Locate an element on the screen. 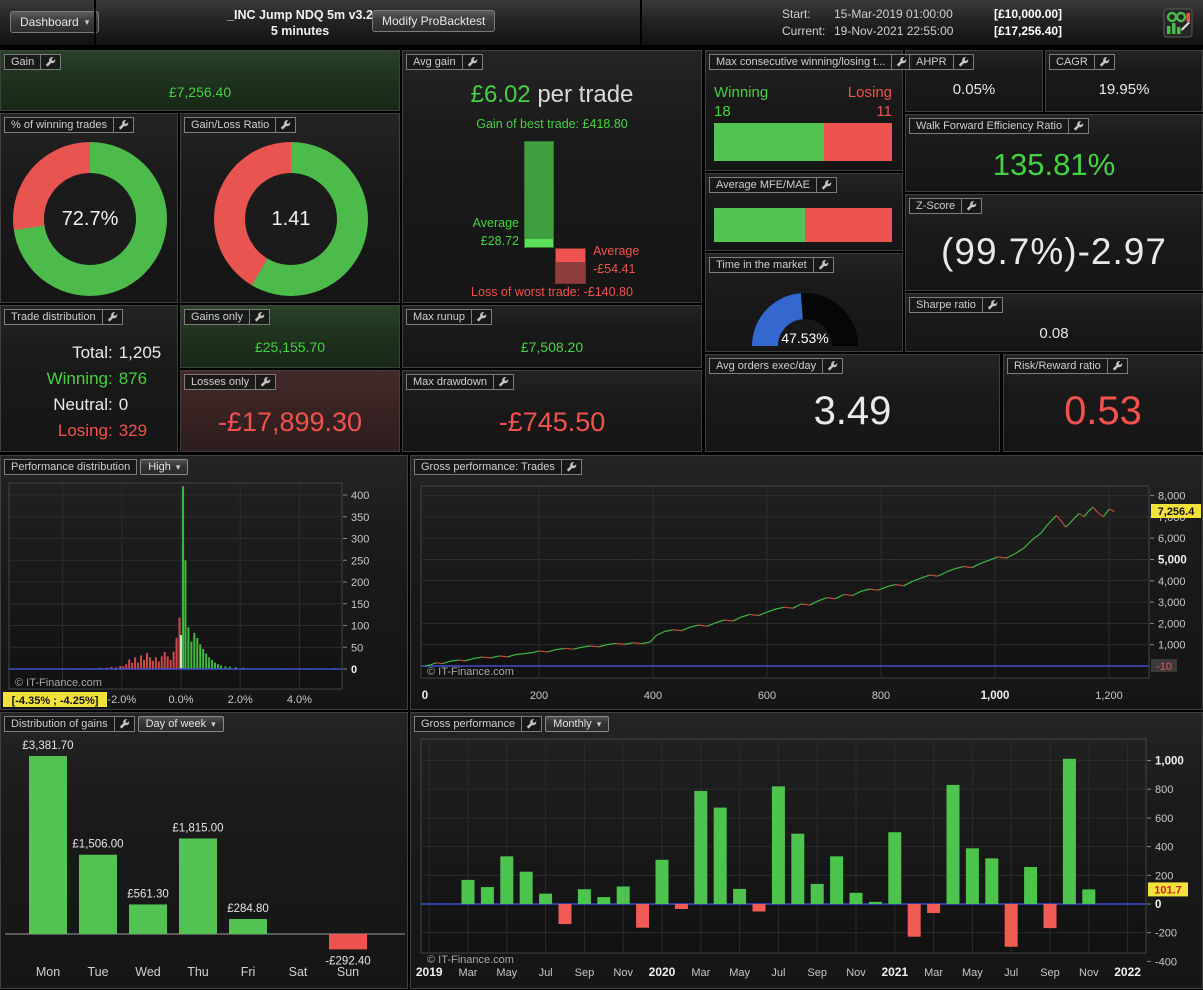 The image size is (1203, 990). y-tick-label: 600 is located at coordinates (1164, 819).